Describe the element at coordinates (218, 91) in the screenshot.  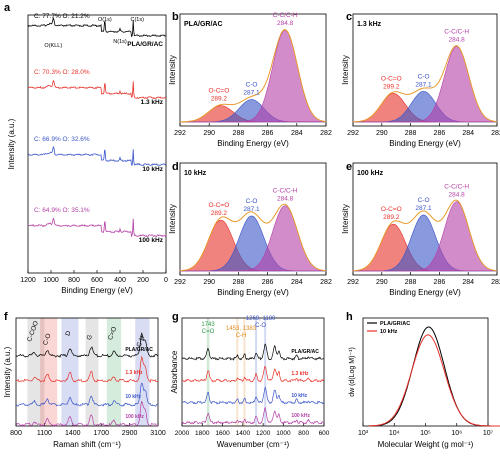
I see `panel-b-component-name: O-C=O` at that location.